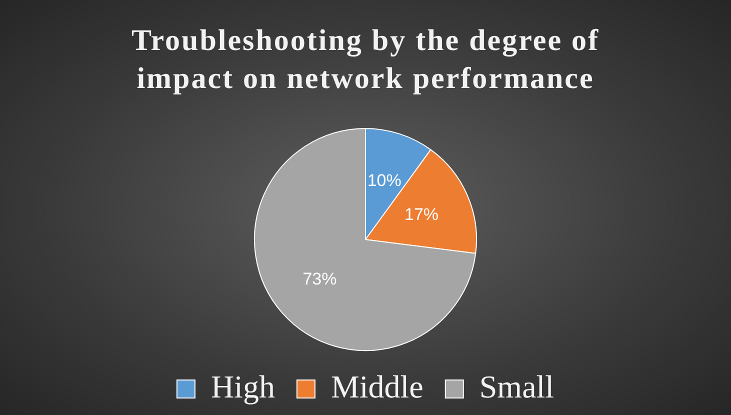 The width and height of the screenshot is (731, 415). What do you see at coordinates (377, 386) in the screenshot?
I see `legend-label: Middle` at bounding box center [377, 386].